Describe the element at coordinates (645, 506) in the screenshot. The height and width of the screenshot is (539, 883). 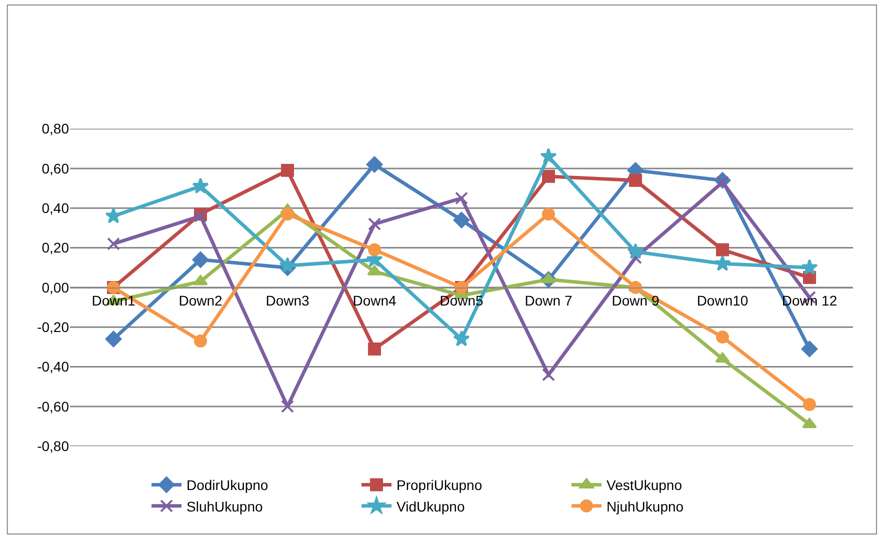
I see `legend-label: NjuhUkupno` at that location.